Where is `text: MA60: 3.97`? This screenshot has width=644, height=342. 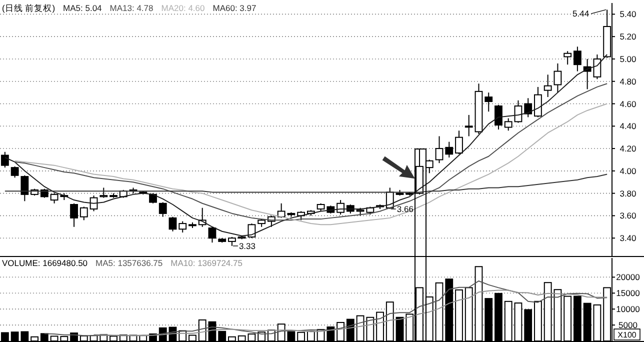
text: MA60: 3.97 is located at coordinates (234, 8).